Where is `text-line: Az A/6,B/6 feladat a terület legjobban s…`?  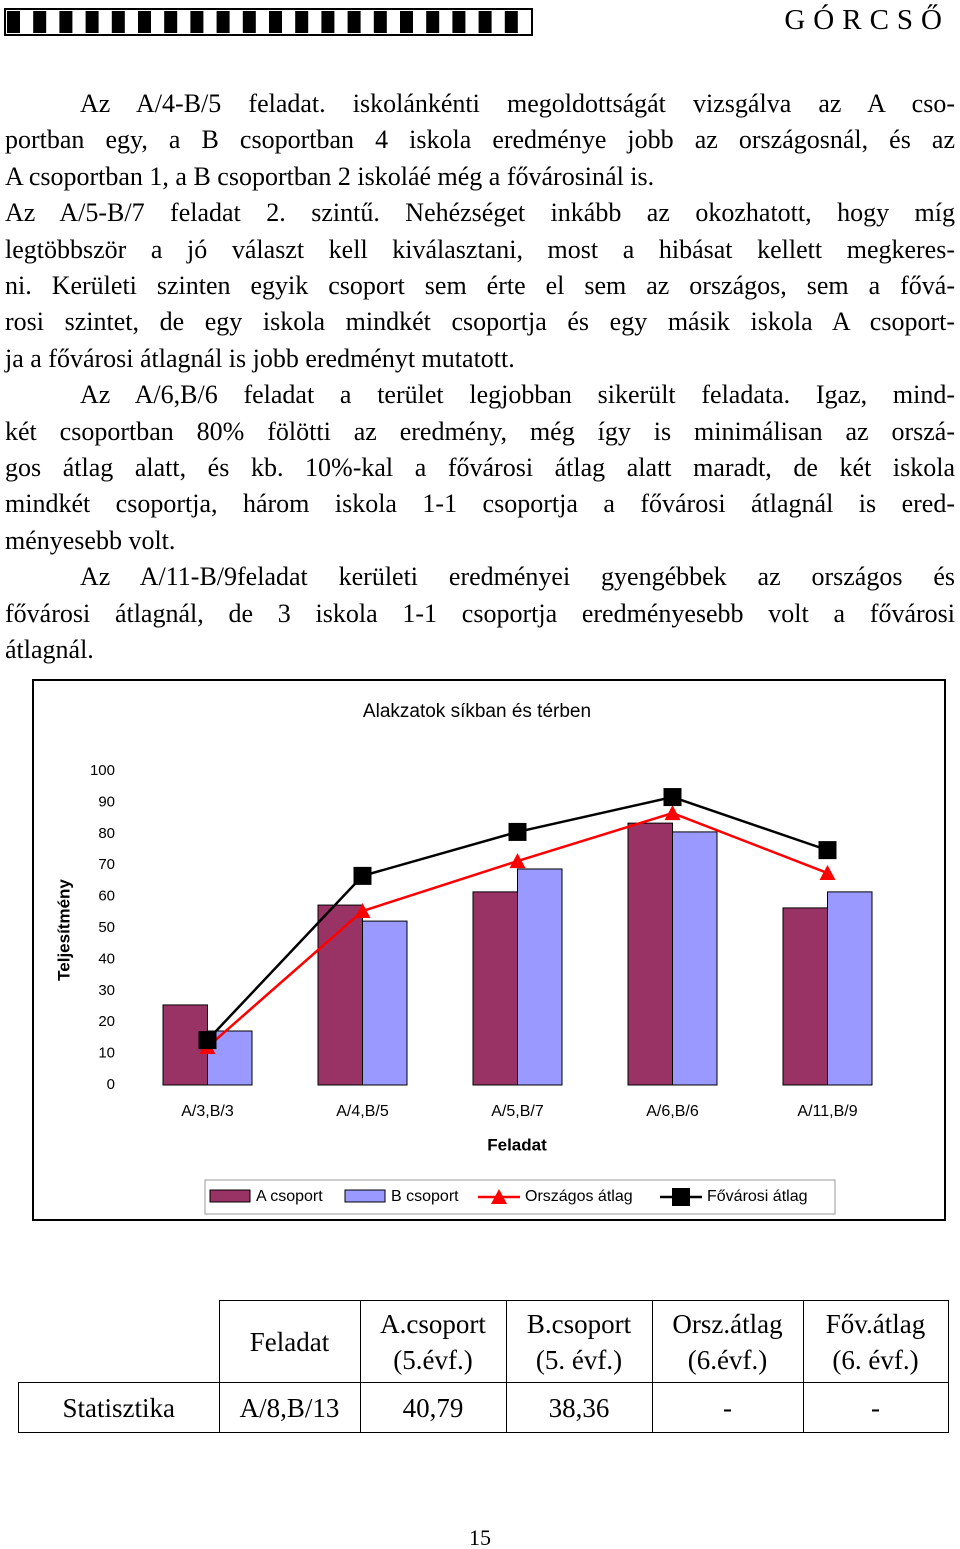
text-line: Az A/6,B/6 feladat a terület legjobban s… is located at coordinates (517, 395).